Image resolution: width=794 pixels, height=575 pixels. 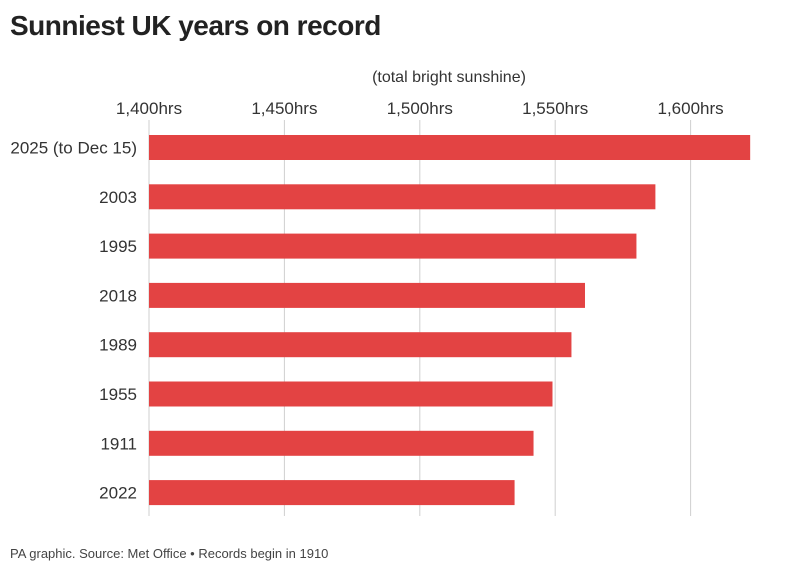 What do you see at coordinates (118, 345) in the screenshot?
I see `category-label: 1989` at bounding box center [118, 345].